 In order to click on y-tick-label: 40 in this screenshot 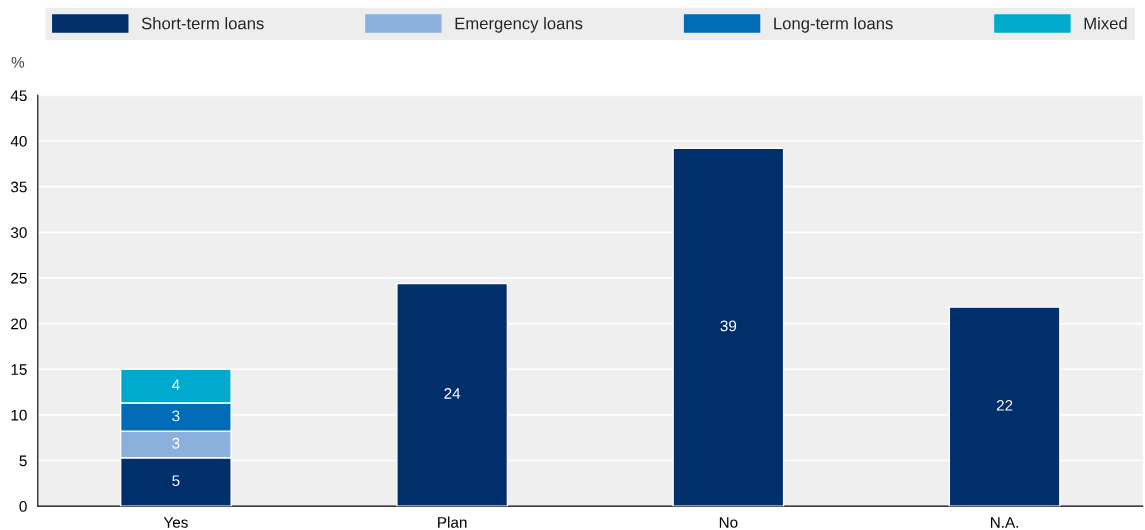, I will do `click(18, 141)`.